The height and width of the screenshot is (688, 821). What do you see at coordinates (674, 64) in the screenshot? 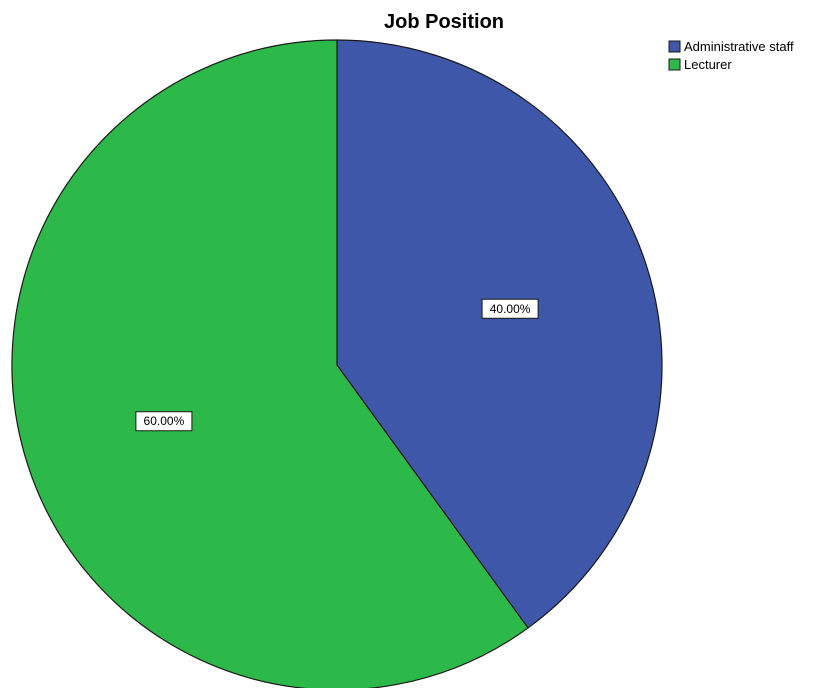
I see `legend-swatch-lecturer` at bounding box center [674, 64].